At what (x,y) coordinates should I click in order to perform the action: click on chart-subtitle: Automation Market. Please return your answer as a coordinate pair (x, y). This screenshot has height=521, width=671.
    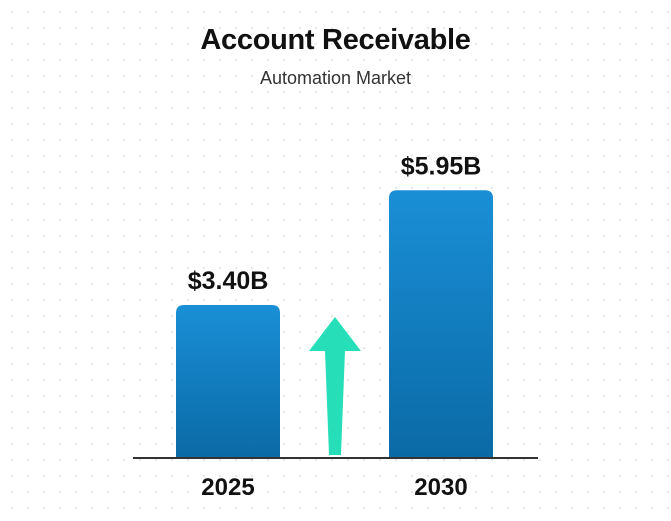
    Looking at the image, I should click on (335, 78).